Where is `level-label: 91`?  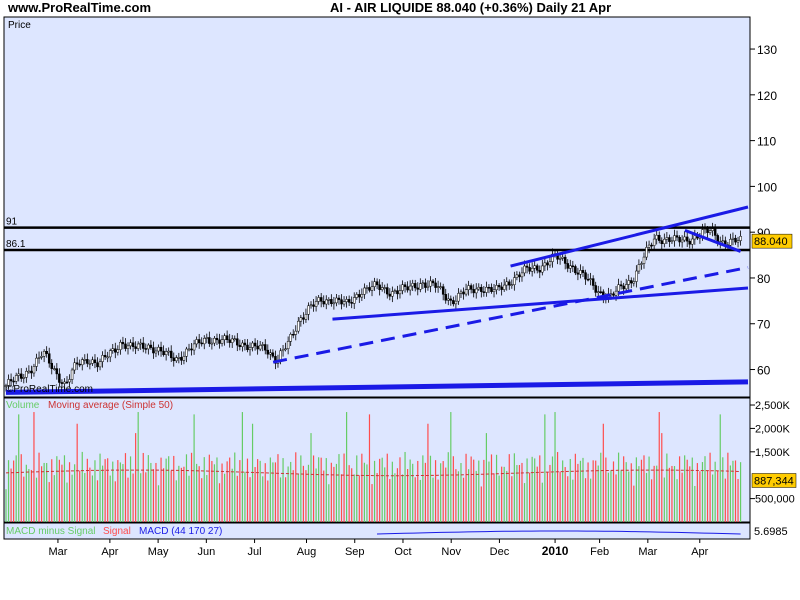 level-label: 91 is located at coordinates (12, 222).